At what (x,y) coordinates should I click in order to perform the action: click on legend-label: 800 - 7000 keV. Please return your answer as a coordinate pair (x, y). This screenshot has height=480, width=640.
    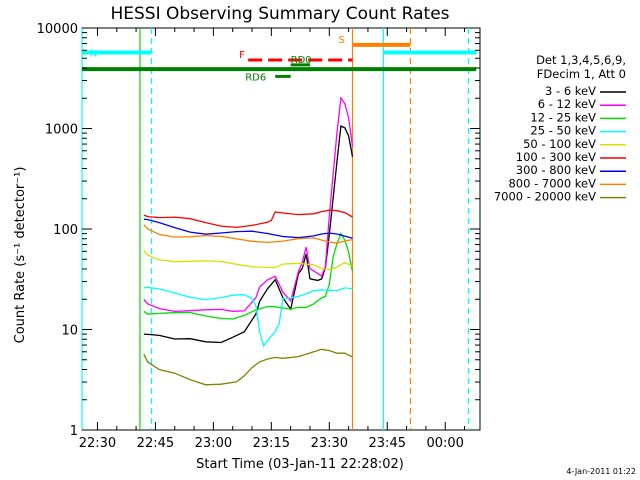
    Looking at the image, I should click on (552, 183).